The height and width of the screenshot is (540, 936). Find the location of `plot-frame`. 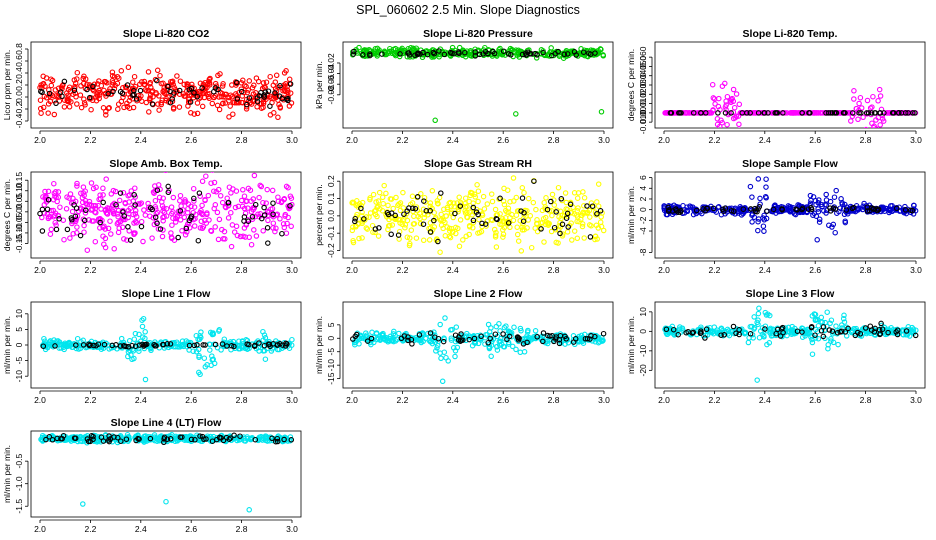

plot-frame is located at coordinates (790, 215).